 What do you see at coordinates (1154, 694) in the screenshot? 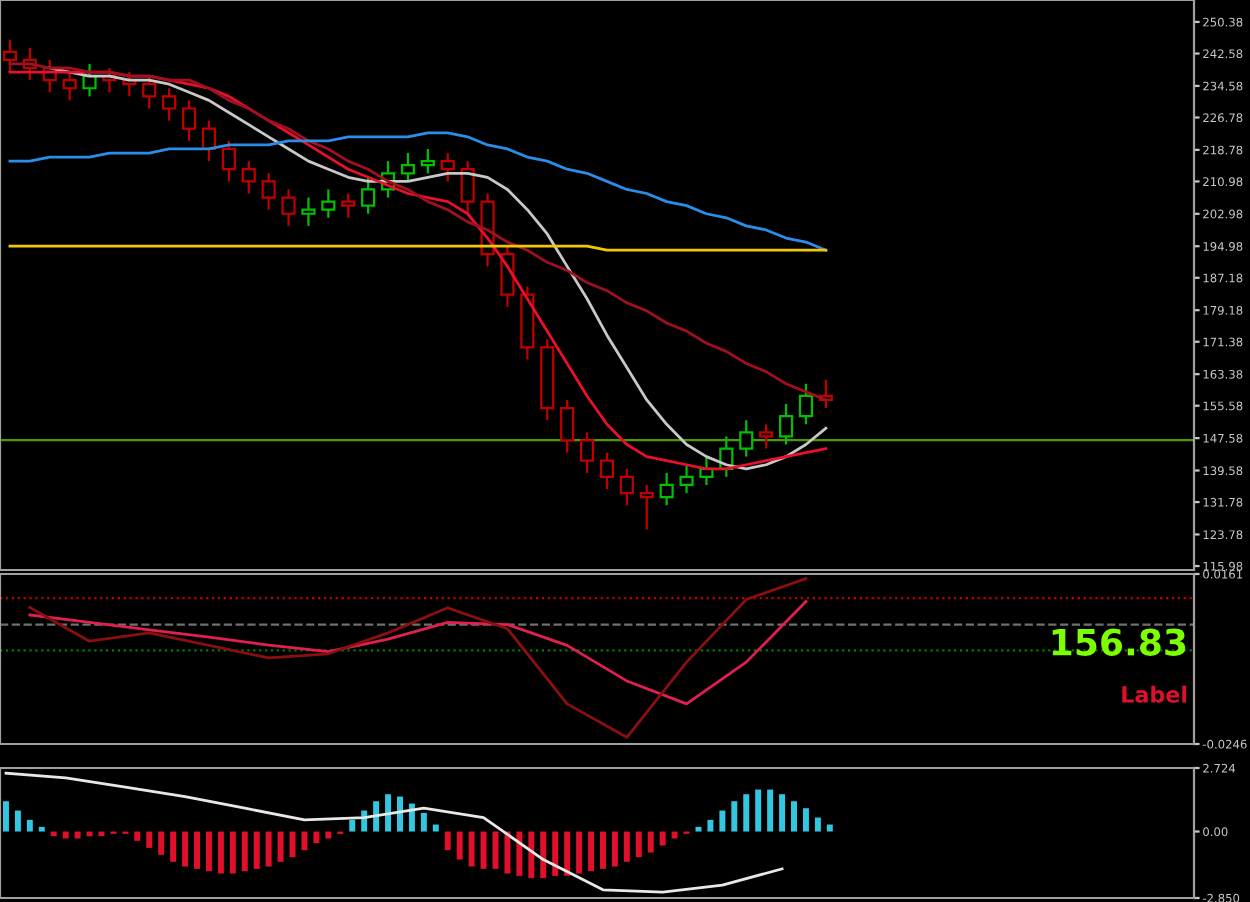
I see `annotation: Label` at bounding box center [1154, 694].